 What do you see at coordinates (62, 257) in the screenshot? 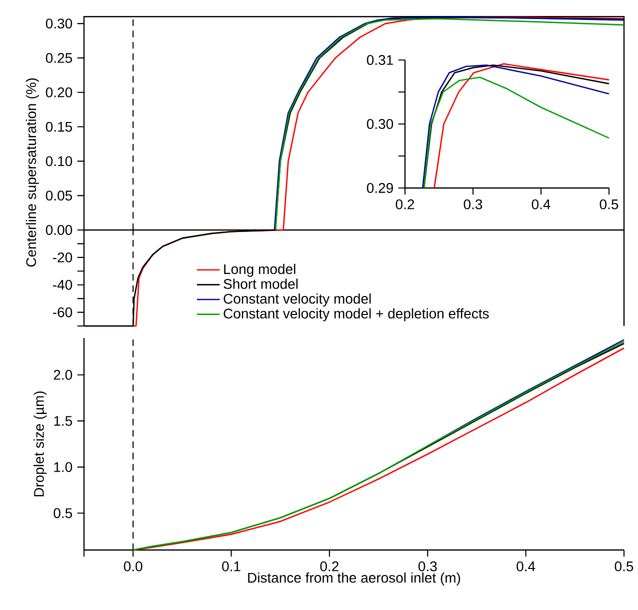
I see `y-tick-label: -20` at bounding box center [62, 257].